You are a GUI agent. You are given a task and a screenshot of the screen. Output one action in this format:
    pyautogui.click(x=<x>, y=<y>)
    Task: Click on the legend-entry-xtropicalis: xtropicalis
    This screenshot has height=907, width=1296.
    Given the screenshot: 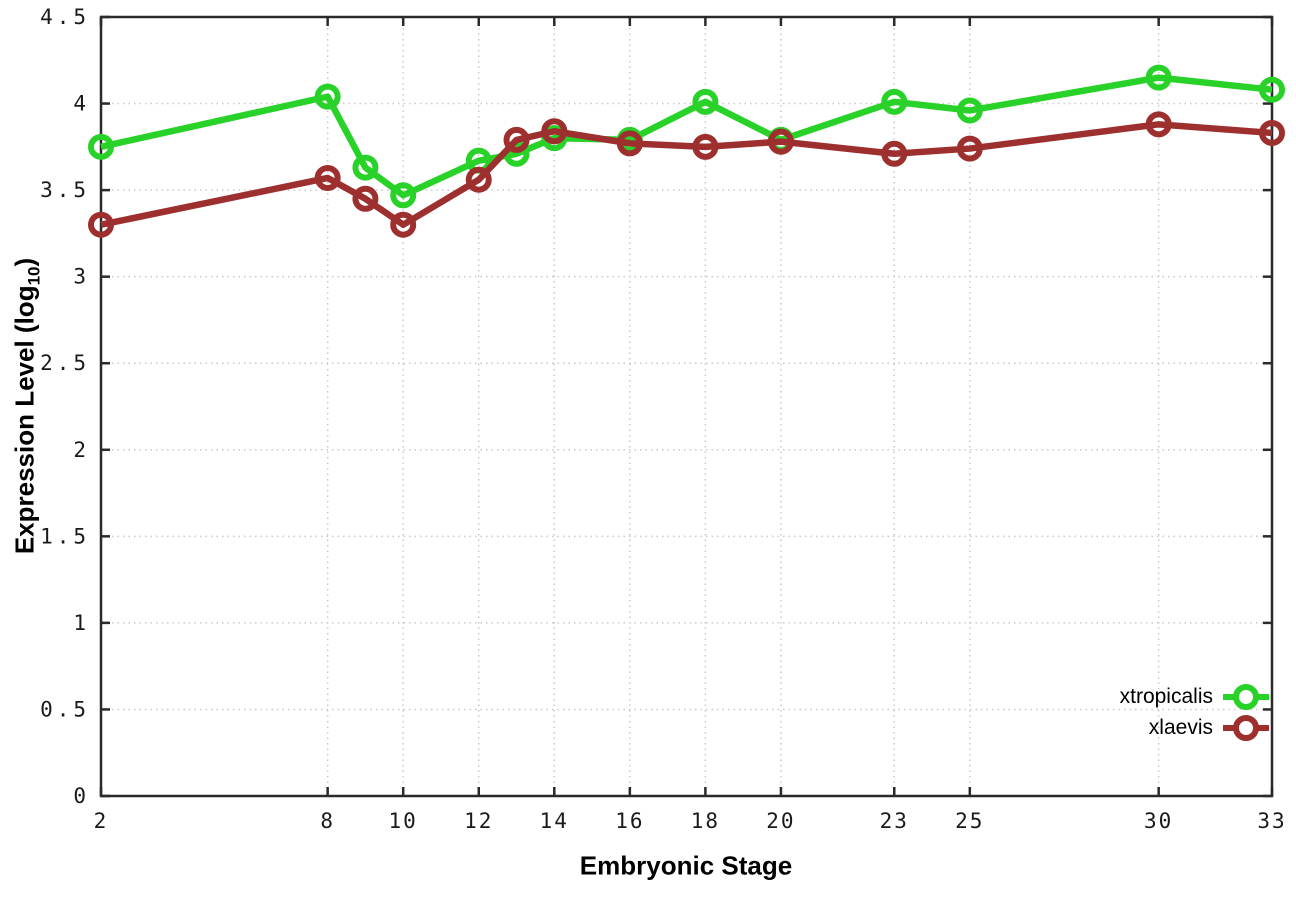 What is the action you would take?
    pyautogui.click(x=1195, y=697)
    